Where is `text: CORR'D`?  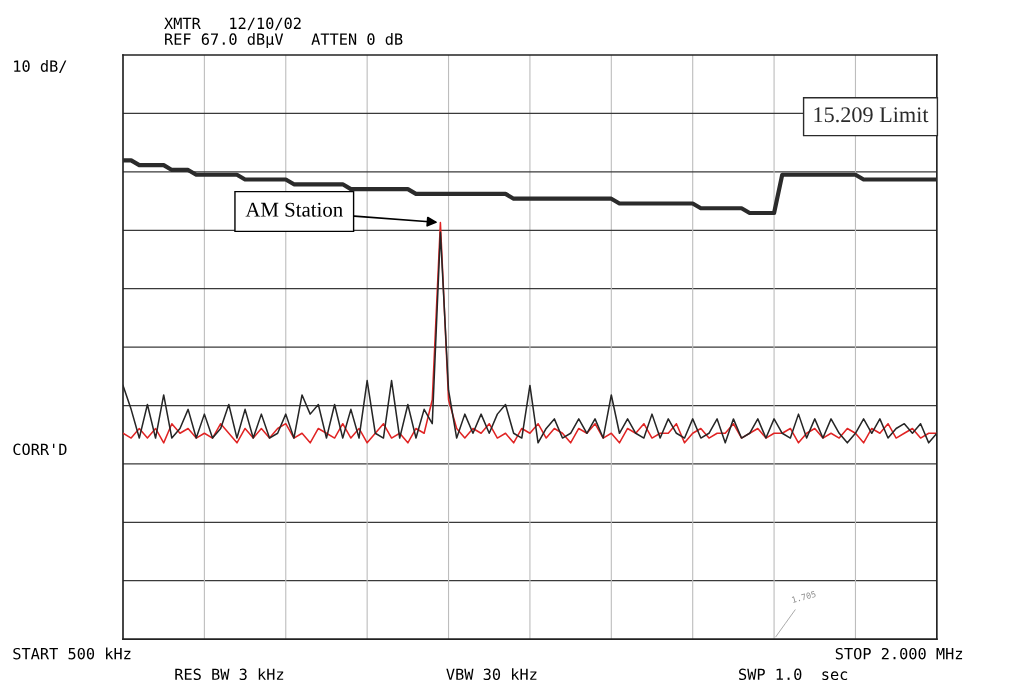 text: CORR'D is located at coordinates (40, 449).